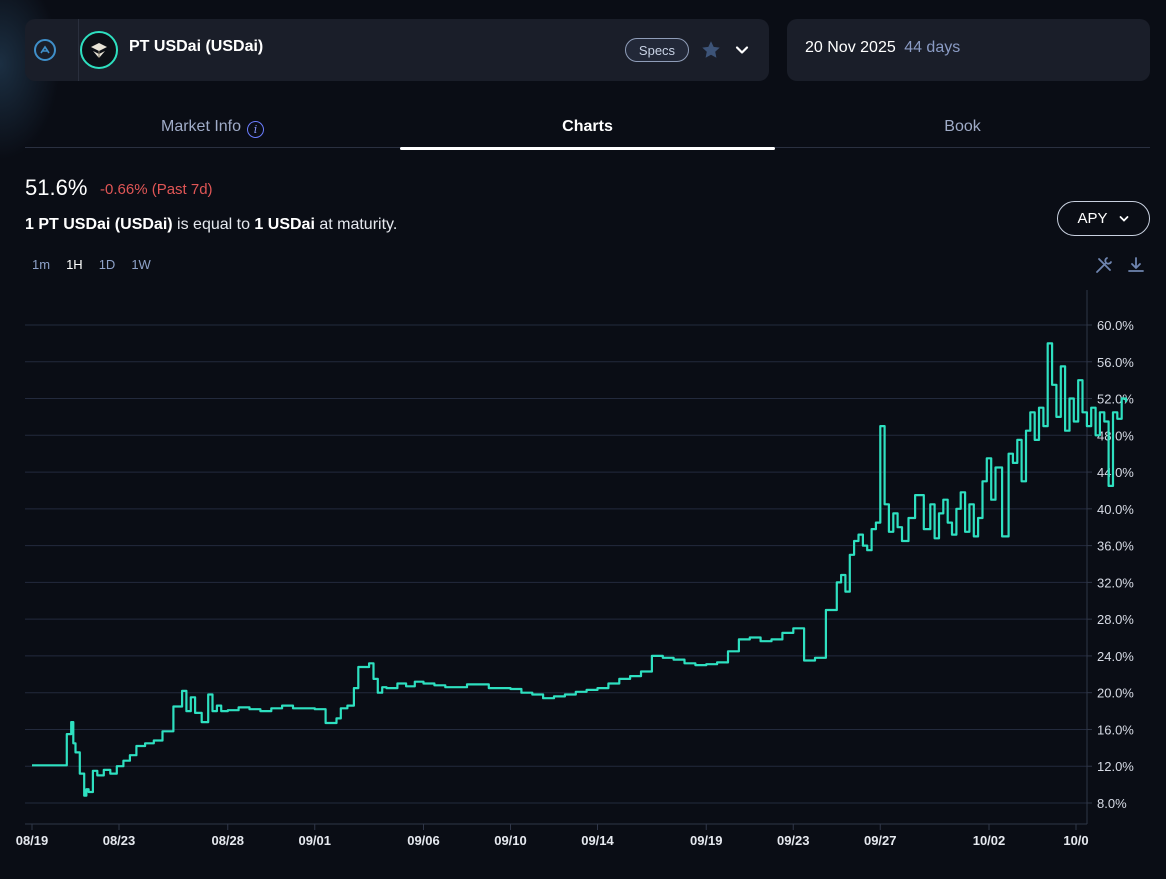  Describe the element at coordinates (932, 47) in the screenshot. I see `days-to-maturity: 44 days` at that location.